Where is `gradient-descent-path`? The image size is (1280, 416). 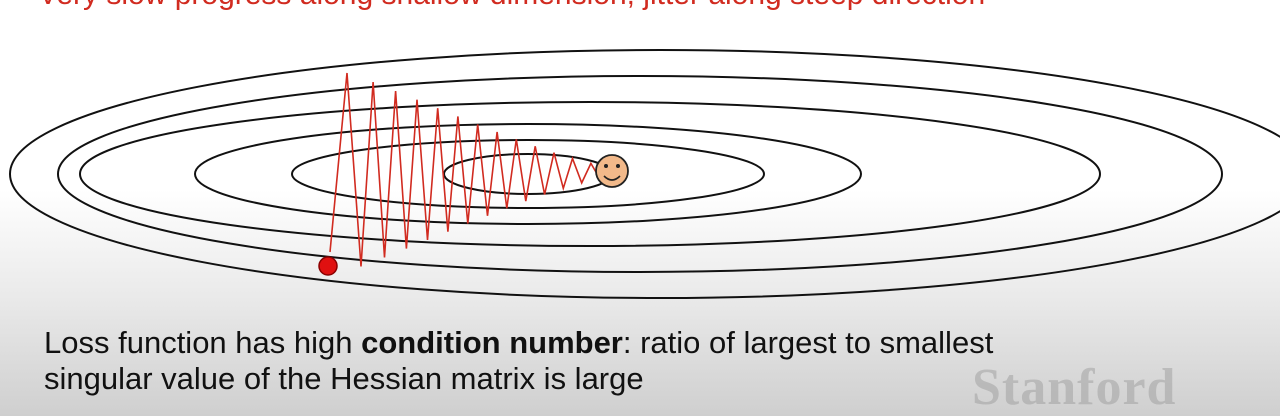
gradient-descent-path is located at coordinates (471, 169).